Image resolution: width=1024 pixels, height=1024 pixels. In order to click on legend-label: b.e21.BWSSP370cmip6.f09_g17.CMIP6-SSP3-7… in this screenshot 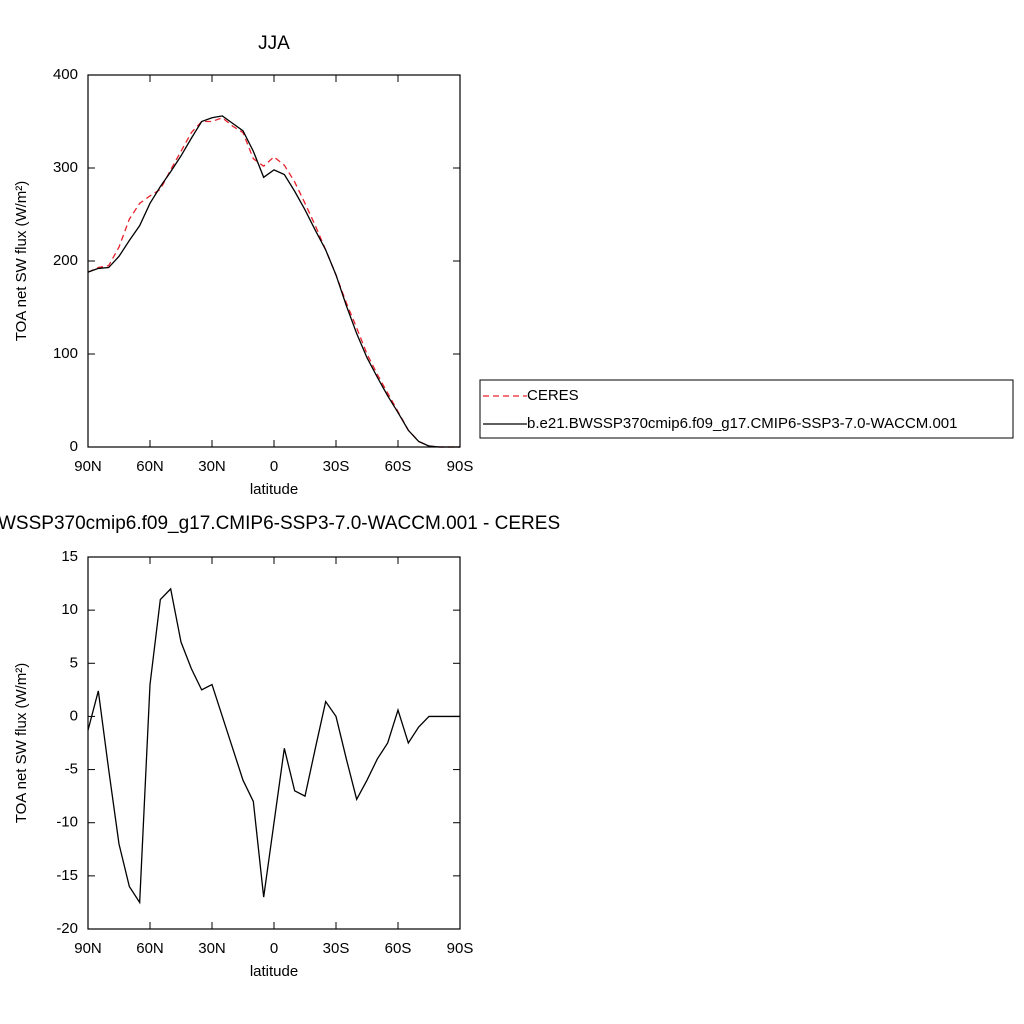, I will do `click(742, 423)`.